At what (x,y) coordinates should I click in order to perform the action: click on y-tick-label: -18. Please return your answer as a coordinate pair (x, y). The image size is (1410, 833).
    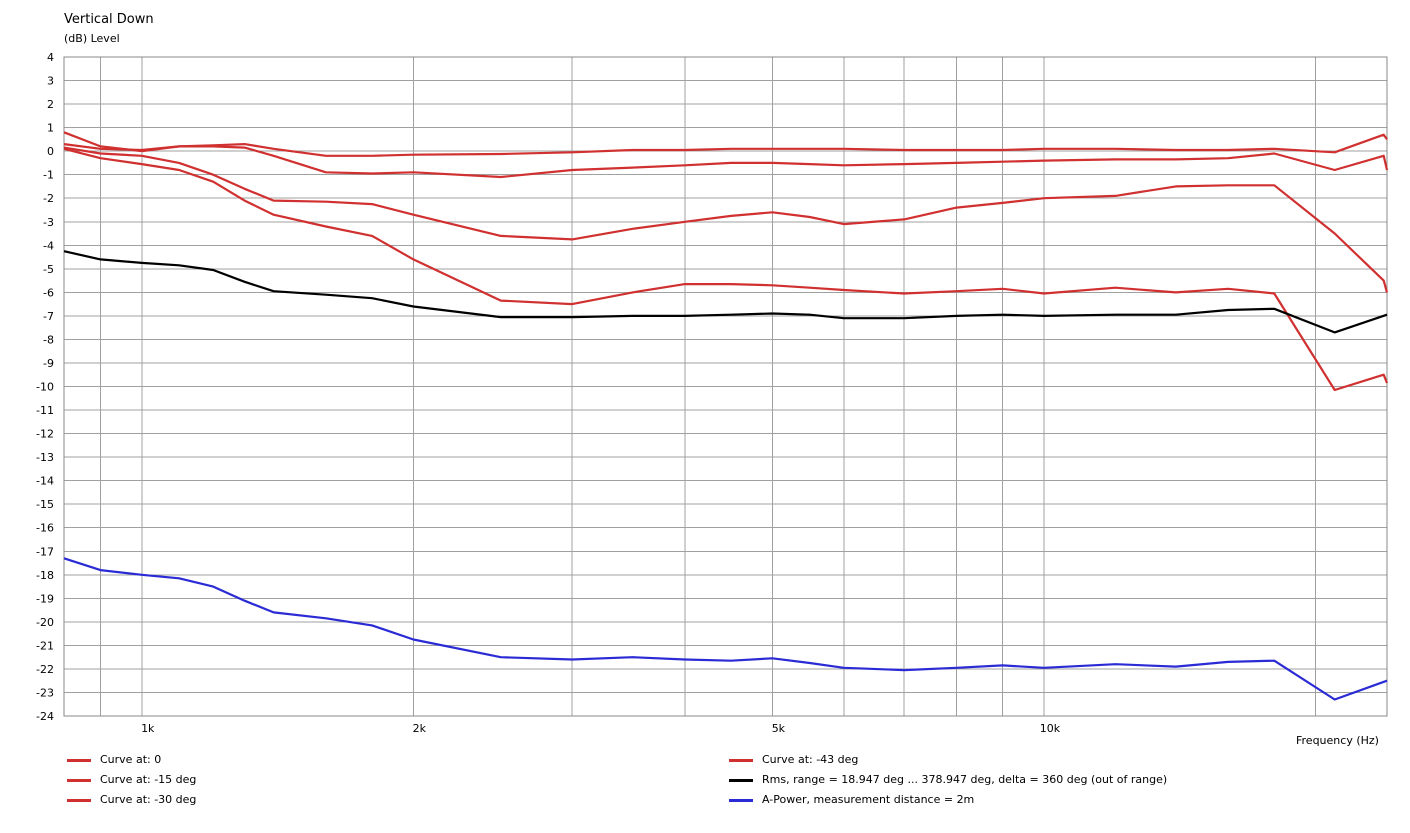
    Looking at the image, I should click on (45, 575).